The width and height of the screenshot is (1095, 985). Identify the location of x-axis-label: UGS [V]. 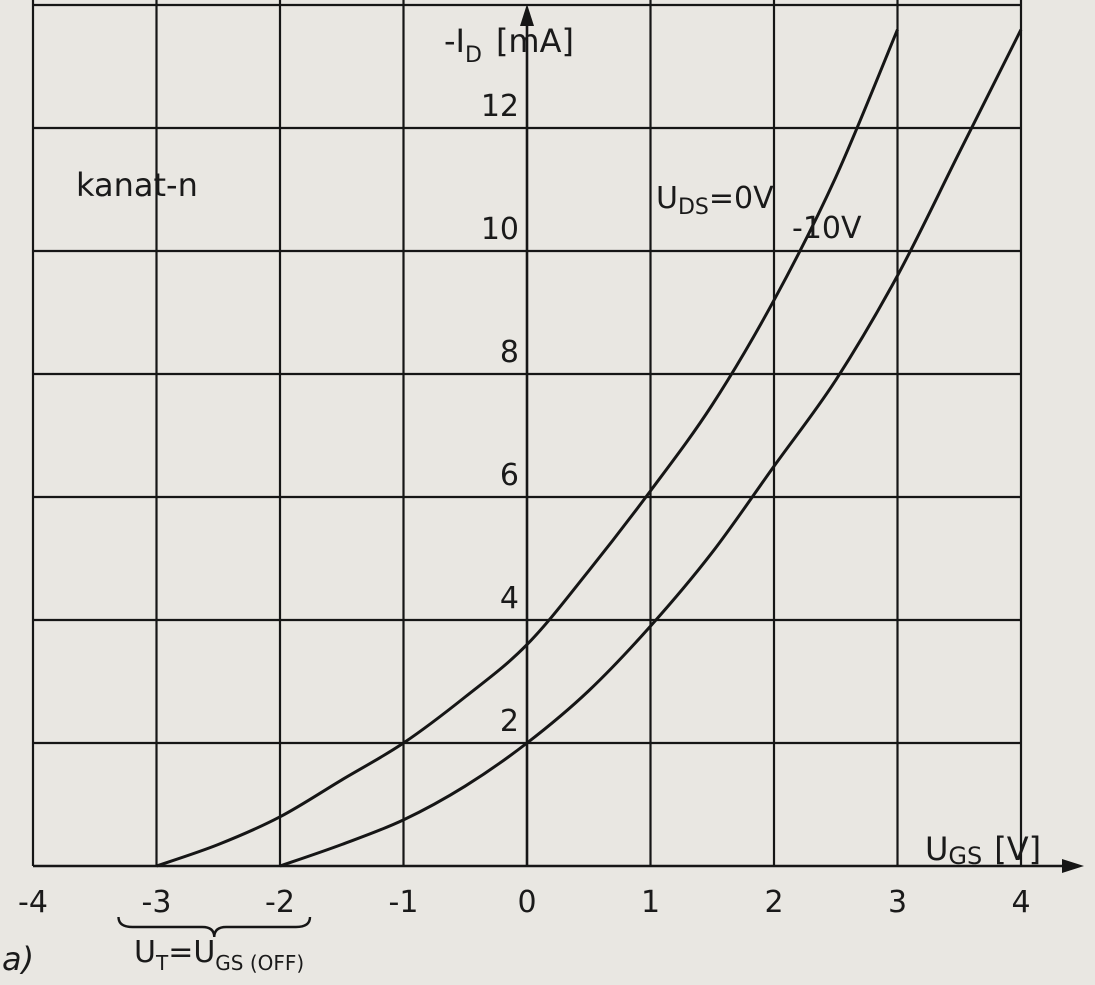
(983, 850).